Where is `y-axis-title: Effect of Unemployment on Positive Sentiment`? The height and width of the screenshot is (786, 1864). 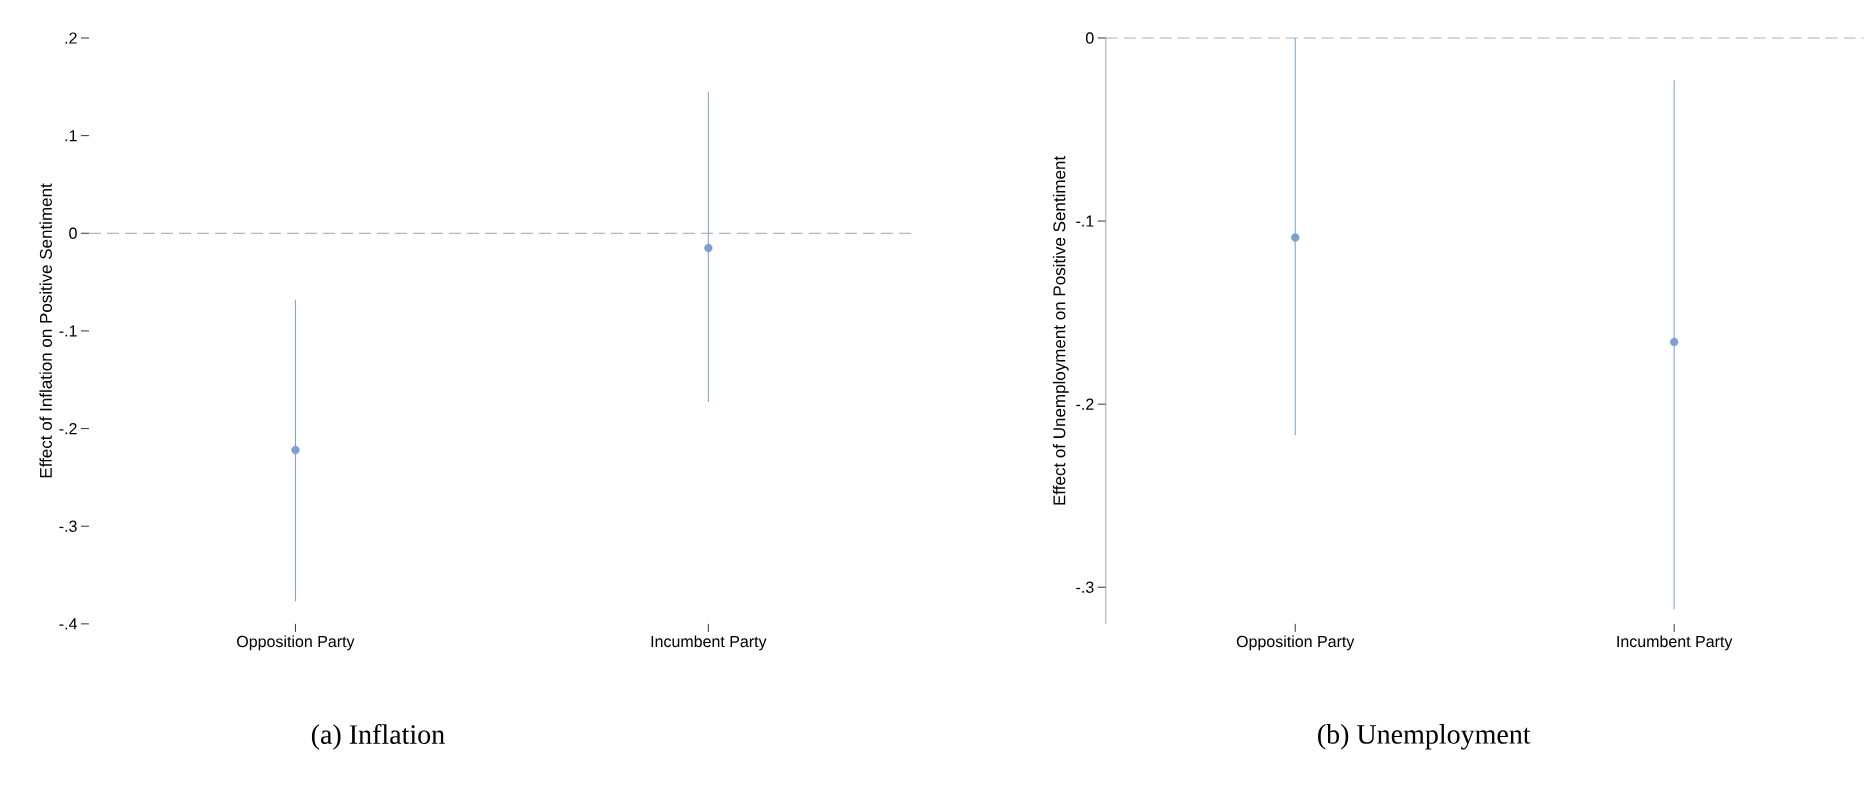 y-axis-title: Effect of Unemployment on Positive Sentiment is located at coordinates (1060, 330).